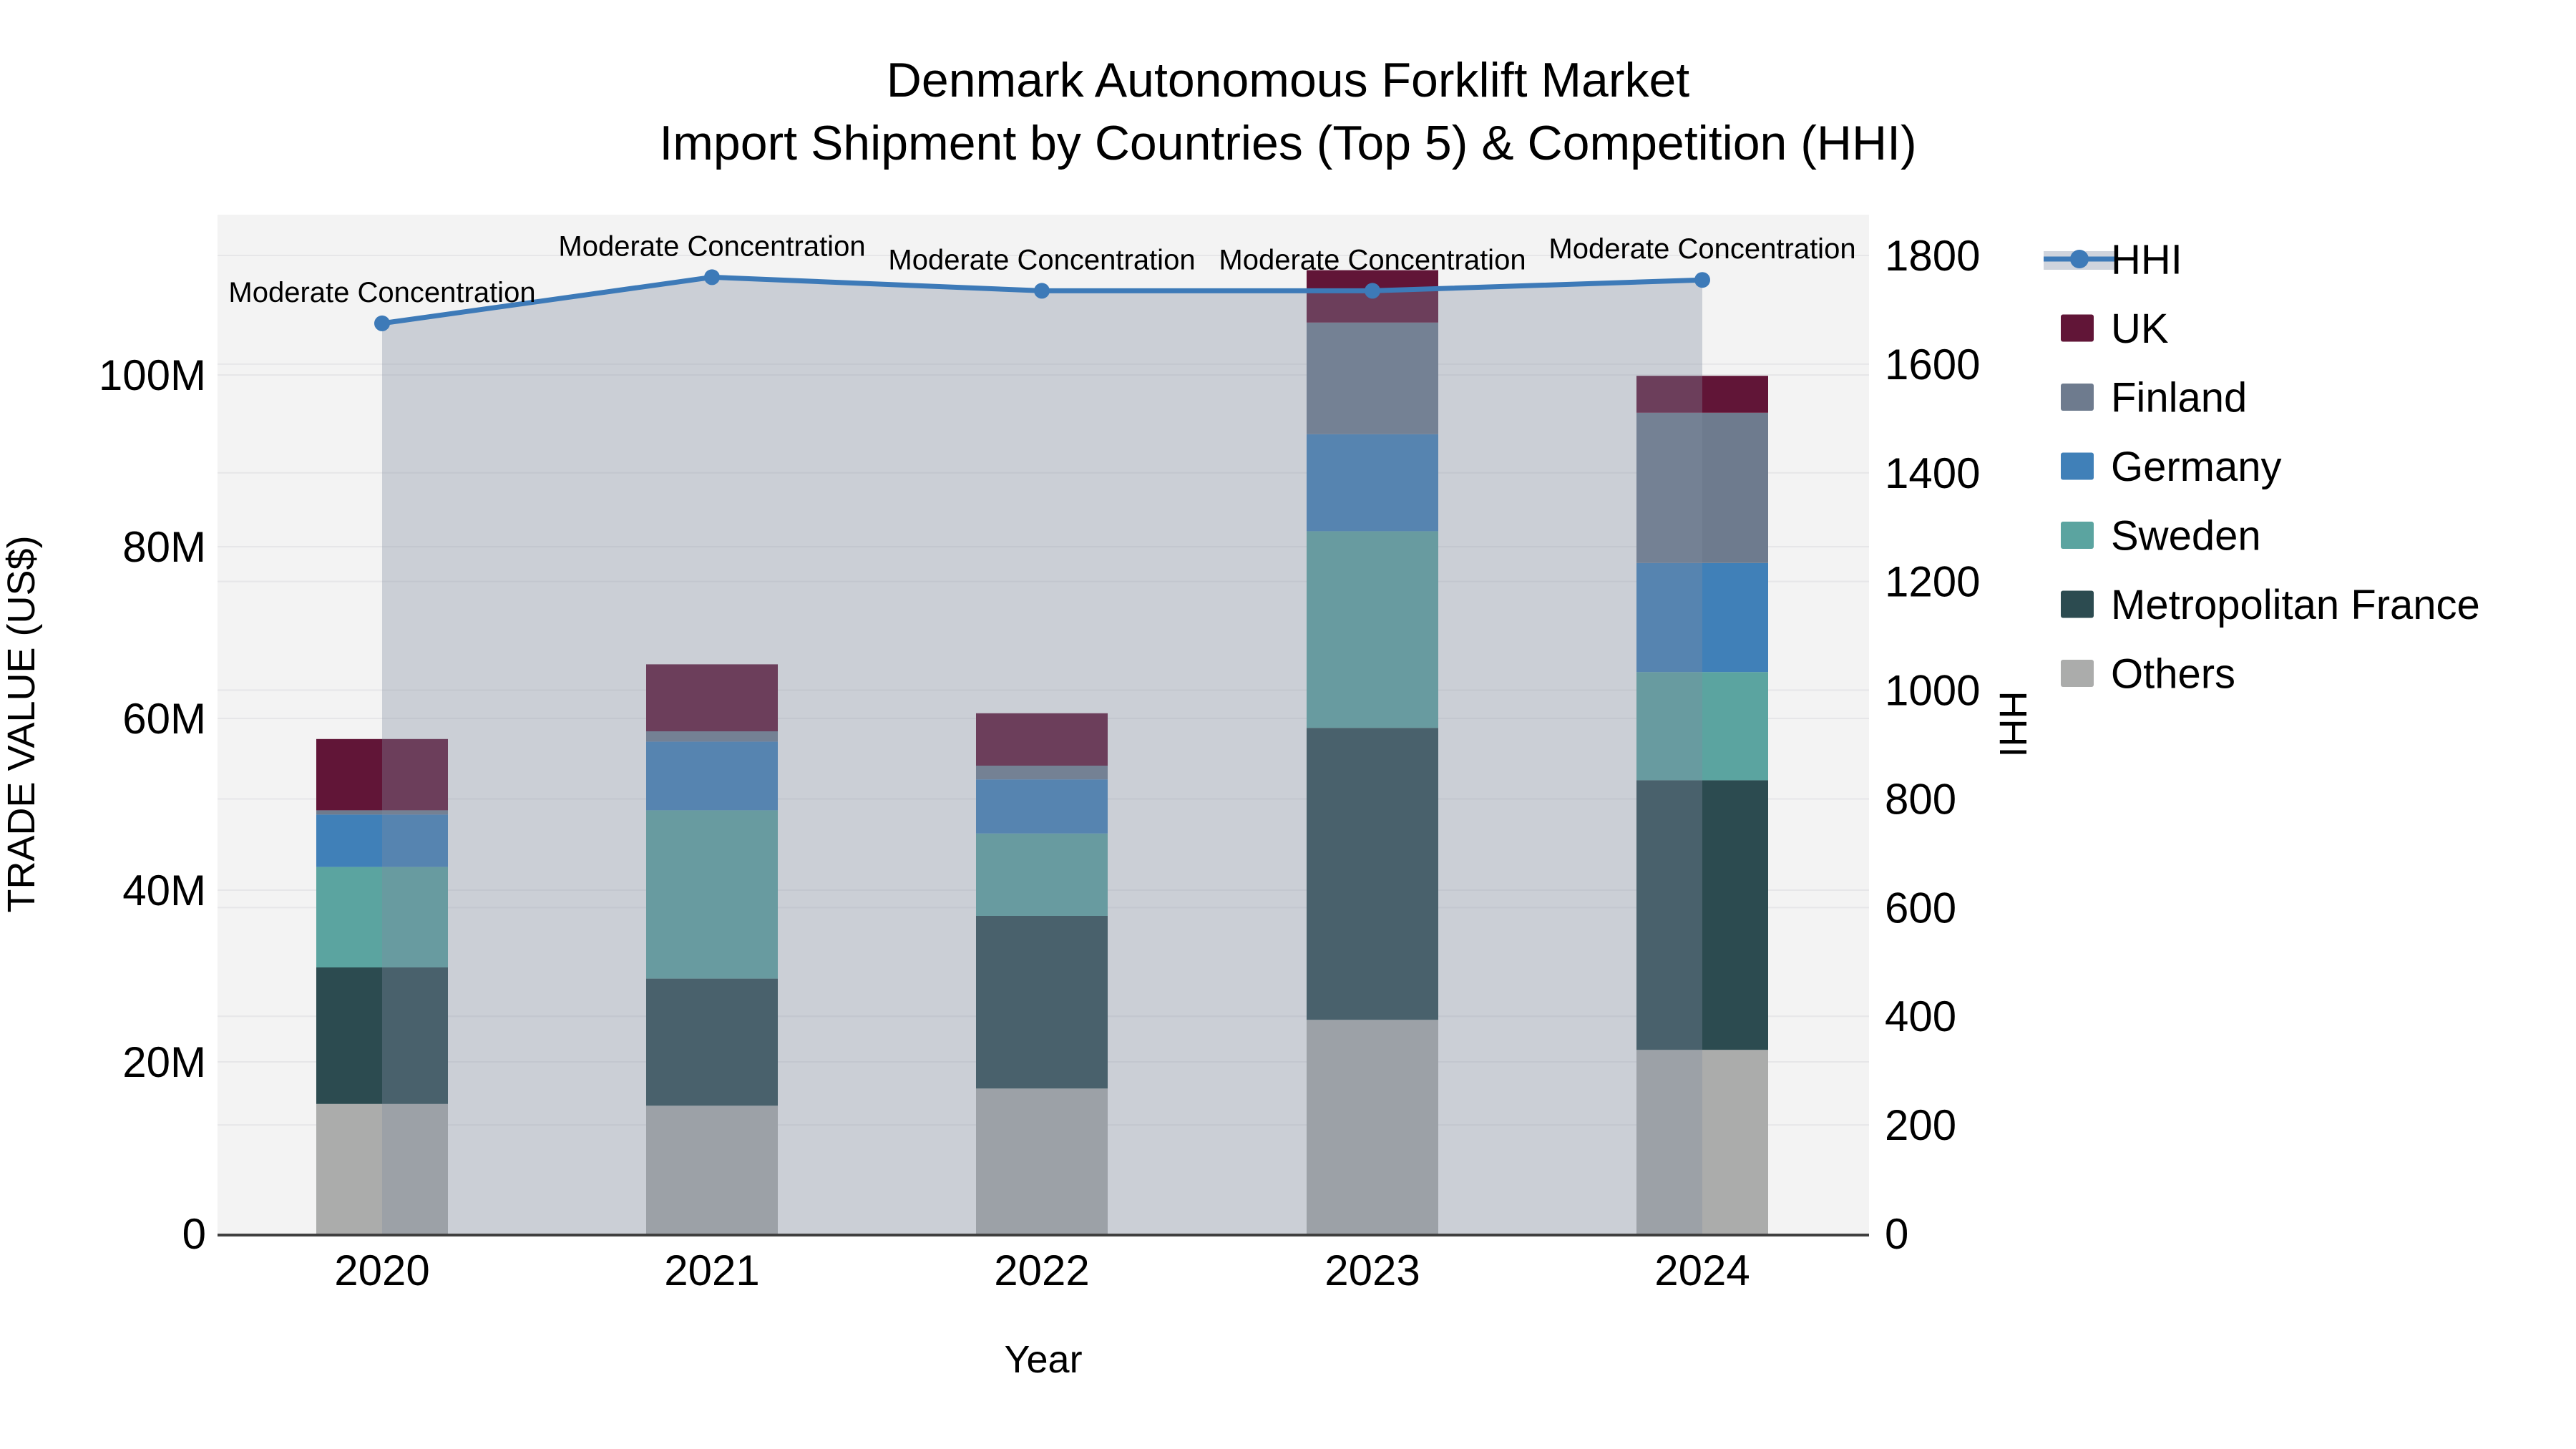 The height and width of the screenshot is (1449, 2576). Describe the element at coordinates (2077, 673) in the screenshot. I see `legend-swatch-others` at that location.